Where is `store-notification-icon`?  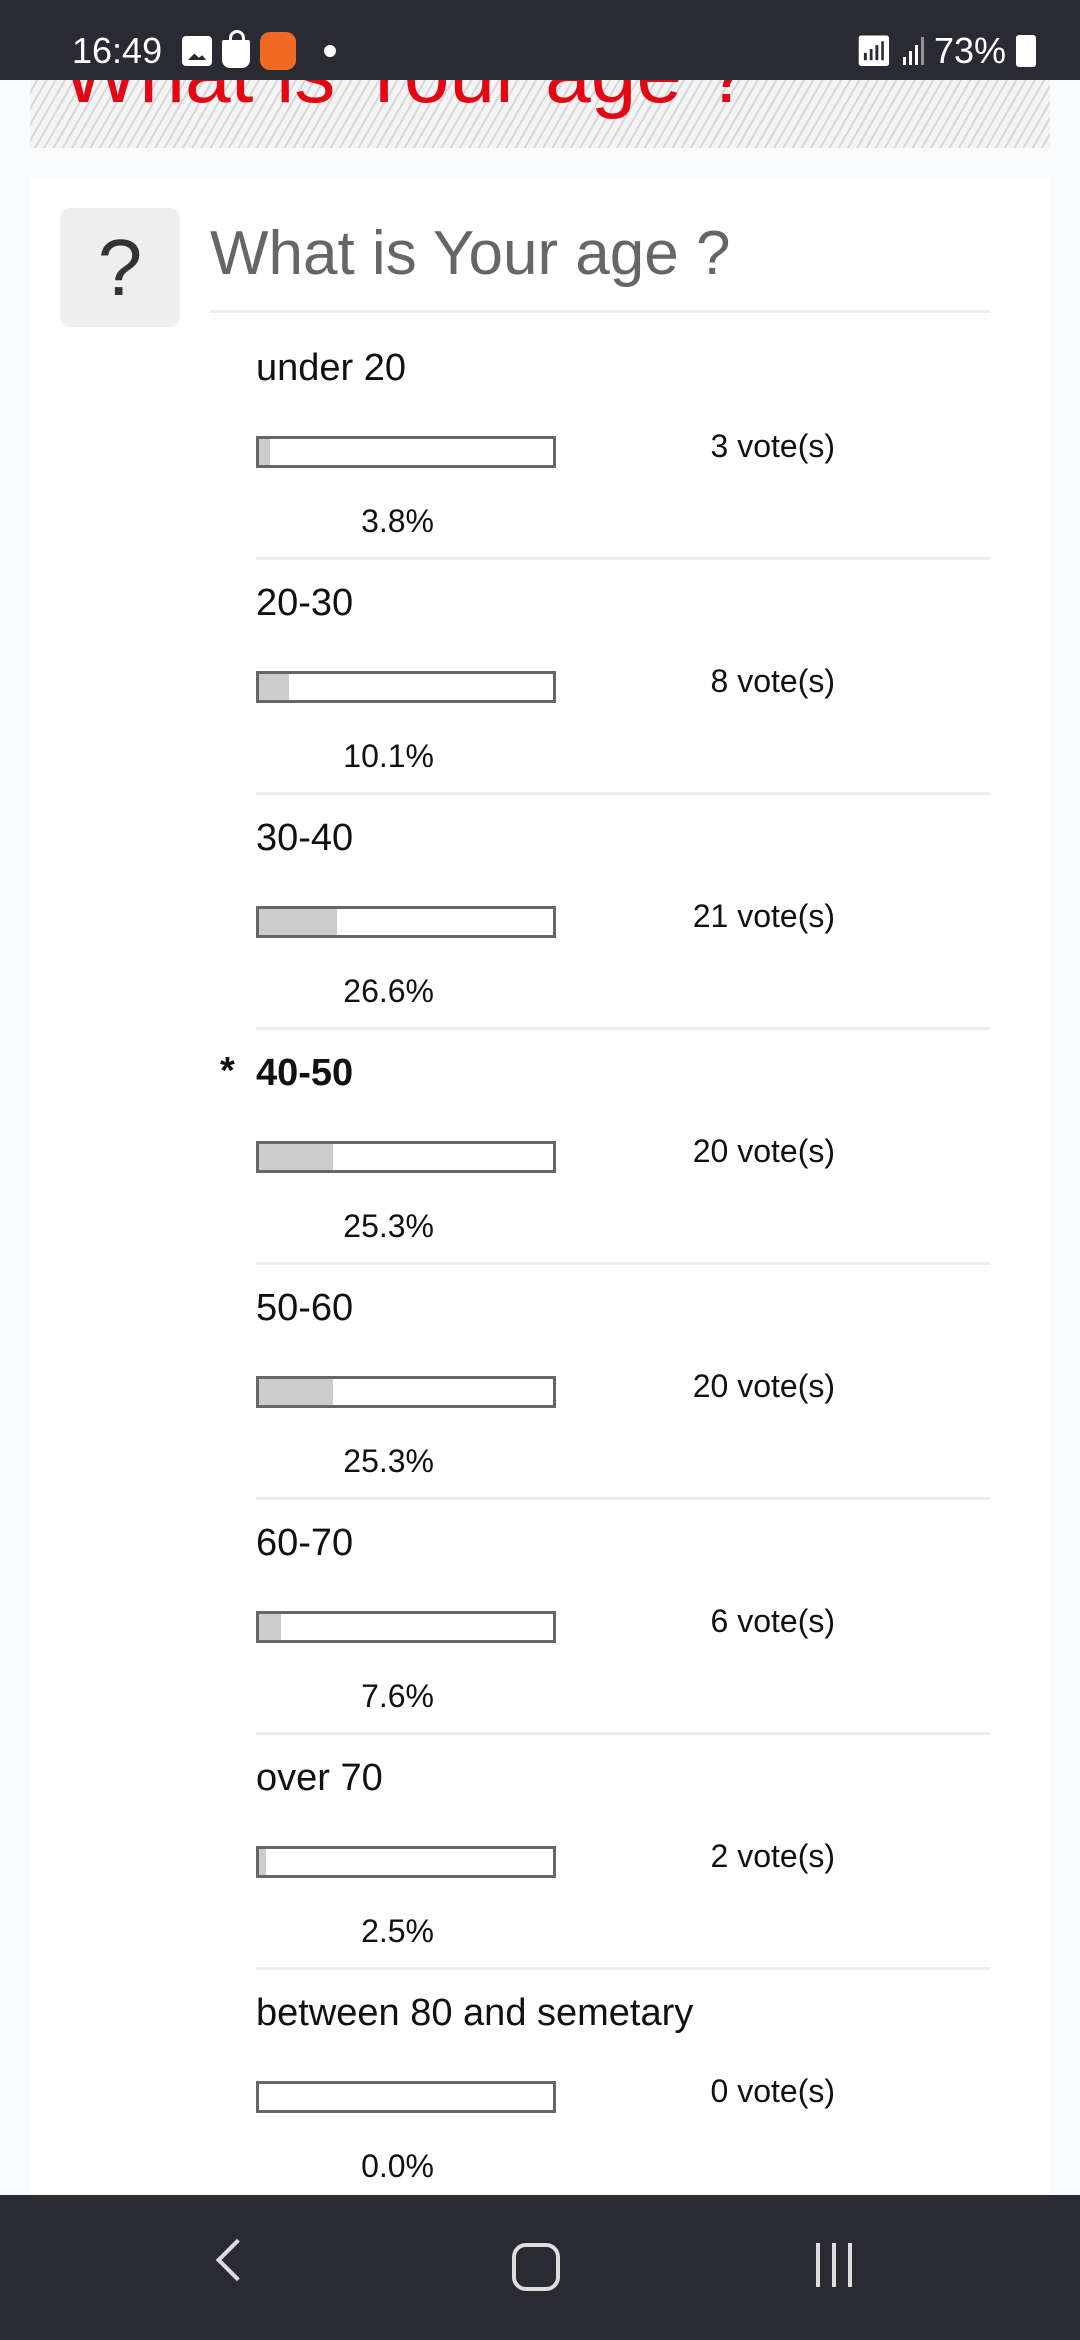
store-notification-icon is located at coordinates (236, 49).